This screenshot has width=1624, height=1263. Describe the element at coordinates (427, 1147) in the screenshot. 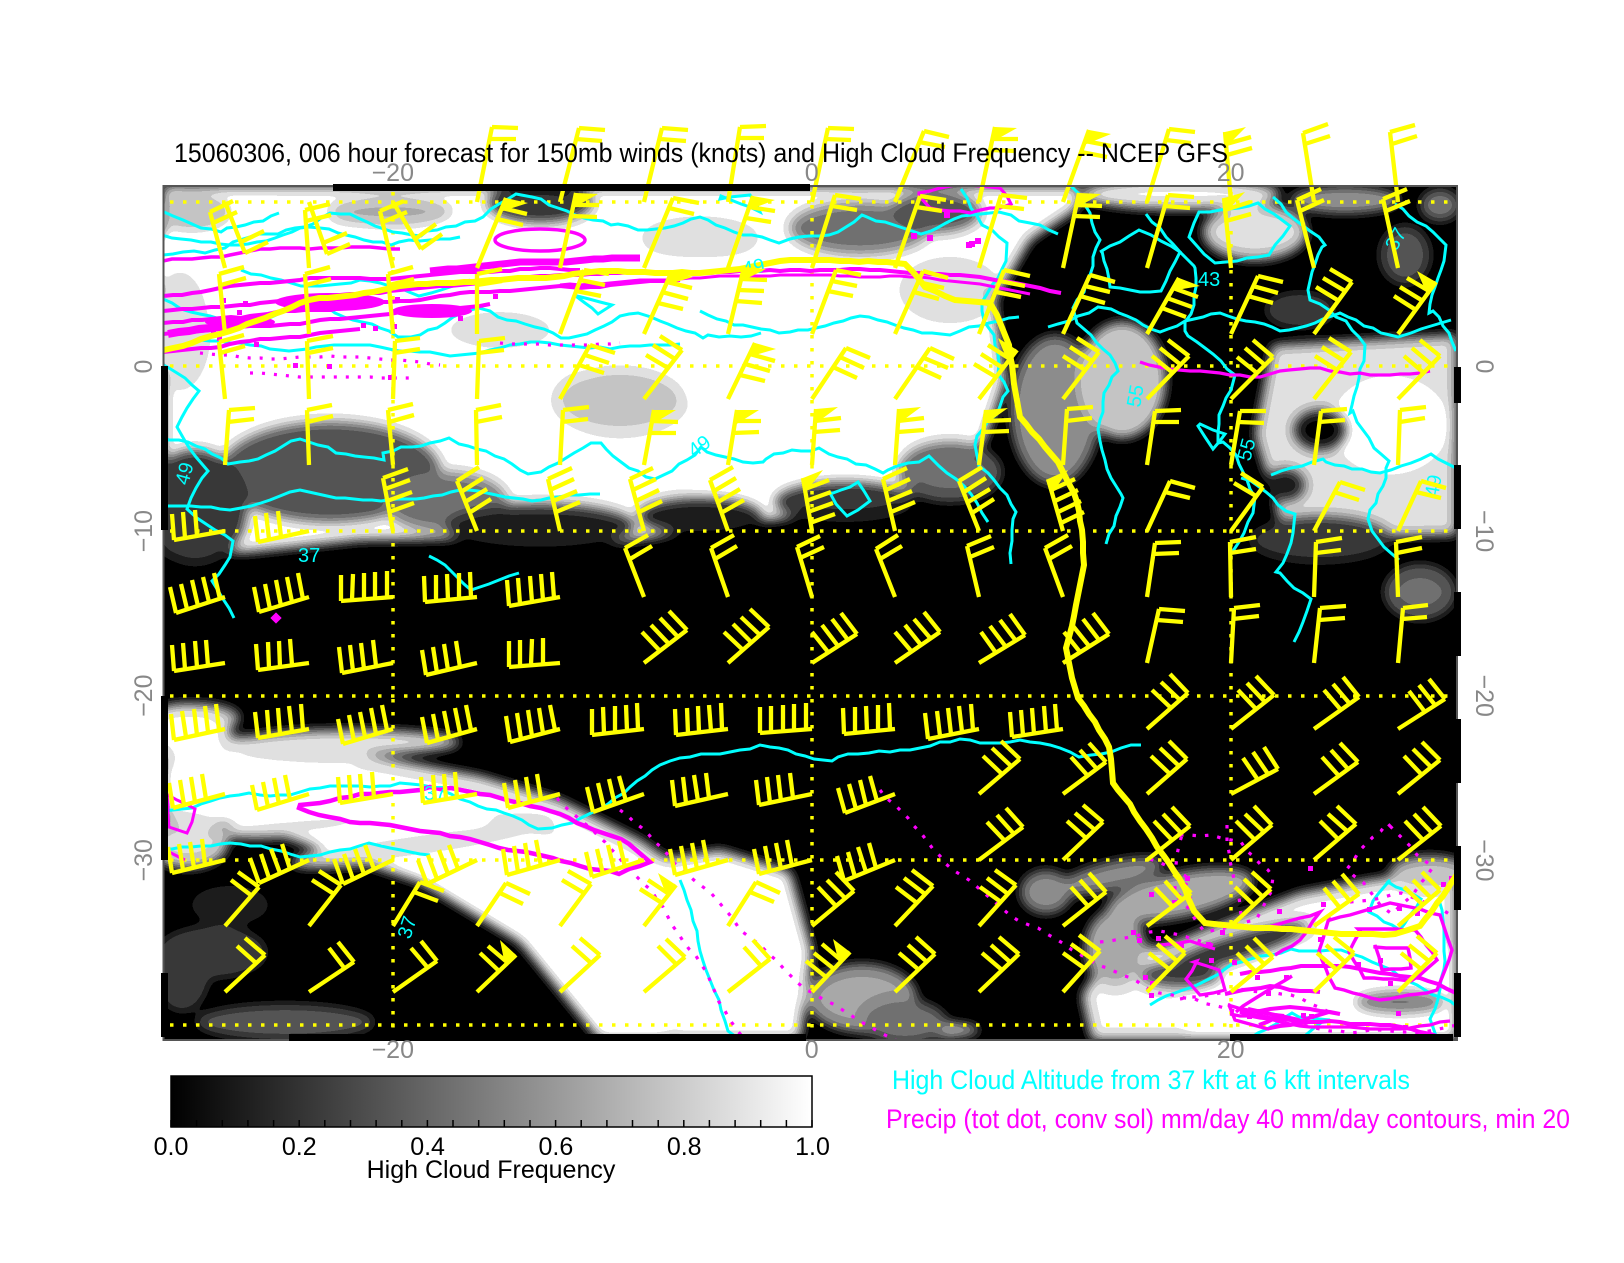

I see `svg-text: 0.4` at that location.